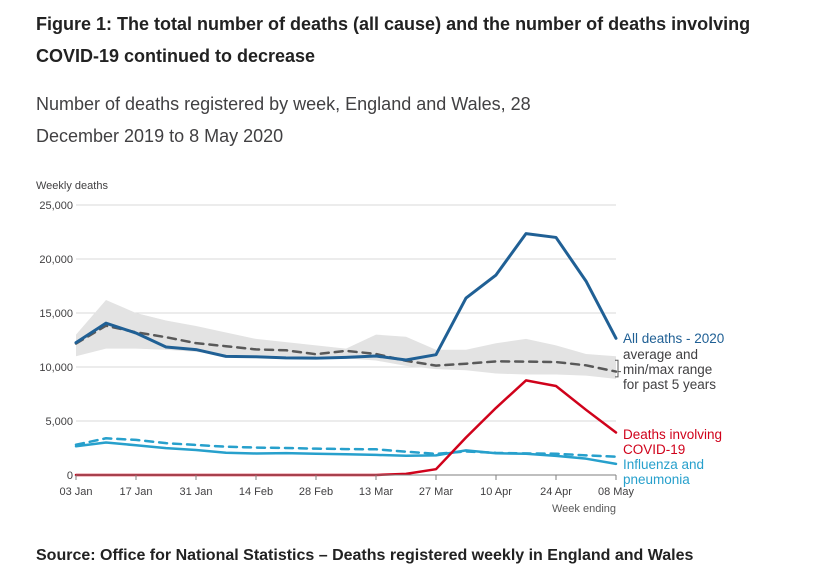 This screenshot has height=576, width=824. I want to click on range-band-layer, so click(346, 339).